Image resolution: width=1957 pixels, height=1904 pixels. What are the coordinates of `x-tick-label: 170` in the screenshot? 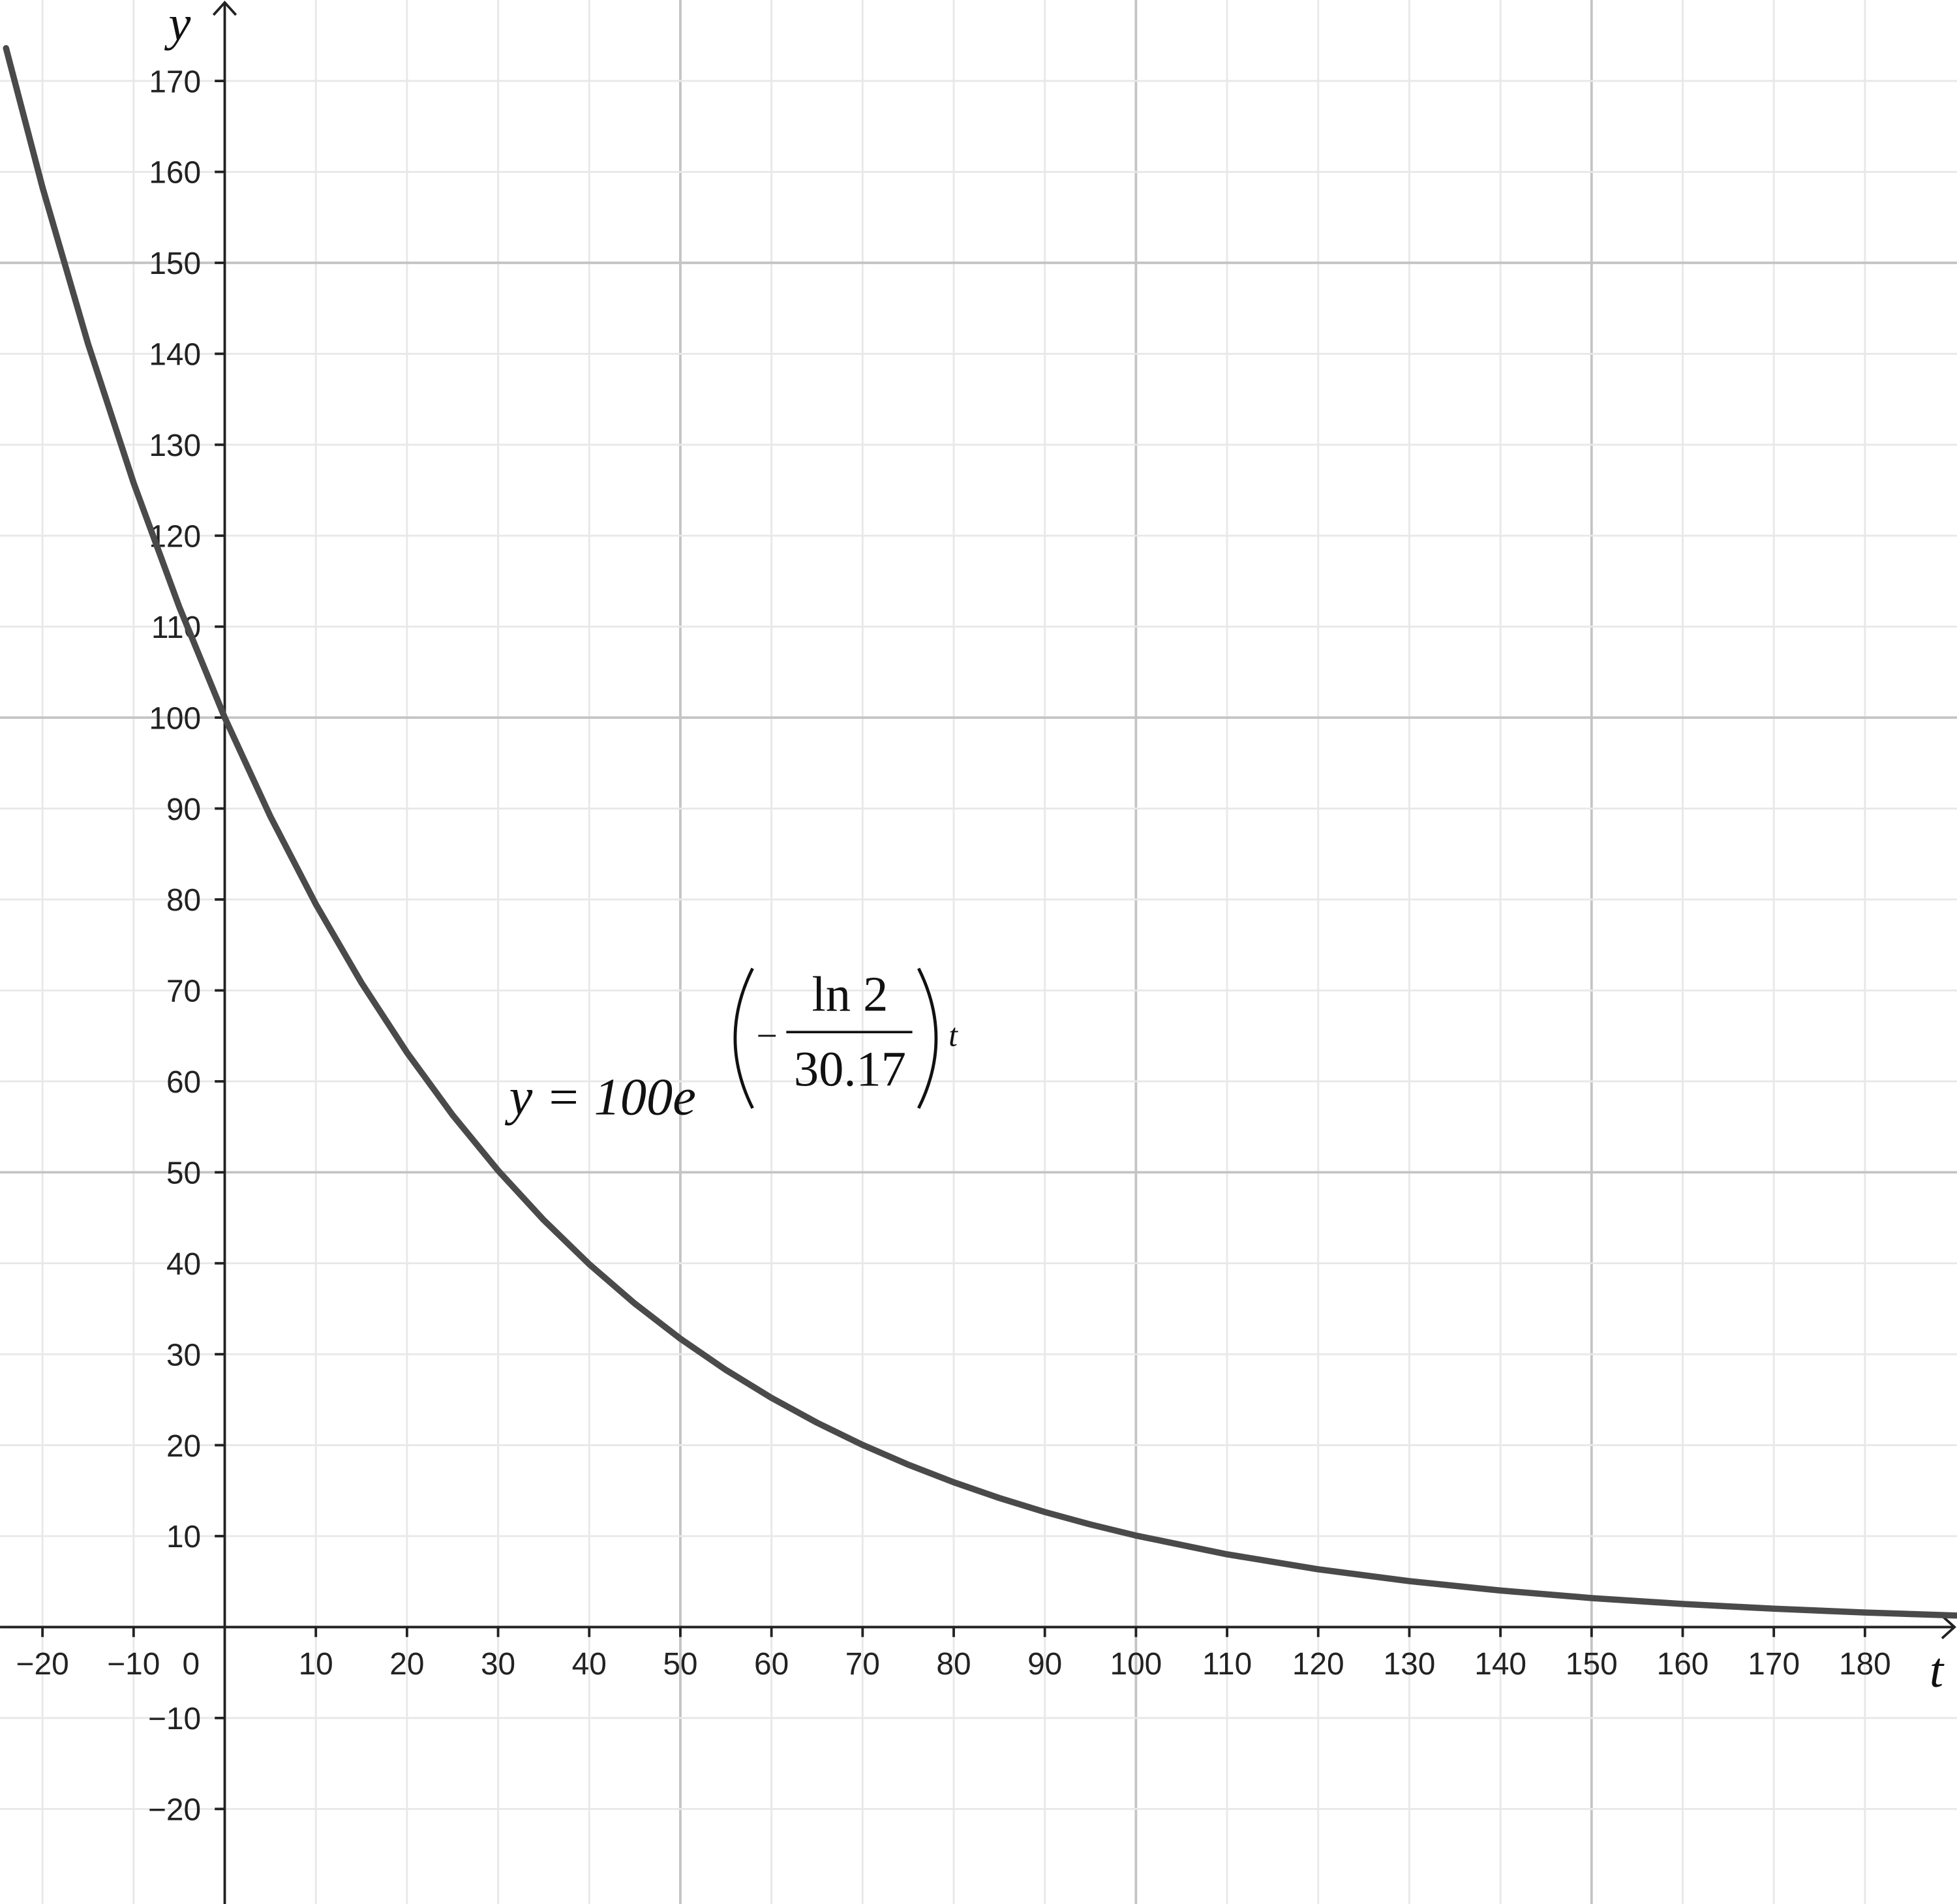 It's located at (1774, 1665).